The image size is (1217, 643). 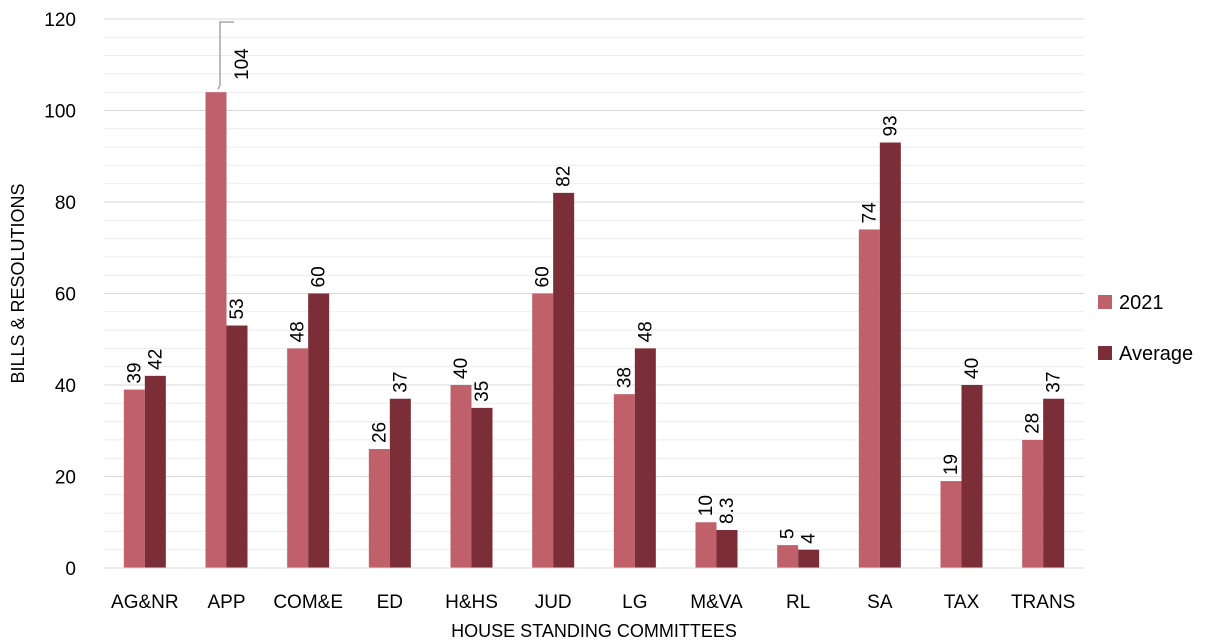 What do you see at coordinates (65, 386) in the screenshot?
I see `y-tick-label: 40` at bounding box center [65, 386].